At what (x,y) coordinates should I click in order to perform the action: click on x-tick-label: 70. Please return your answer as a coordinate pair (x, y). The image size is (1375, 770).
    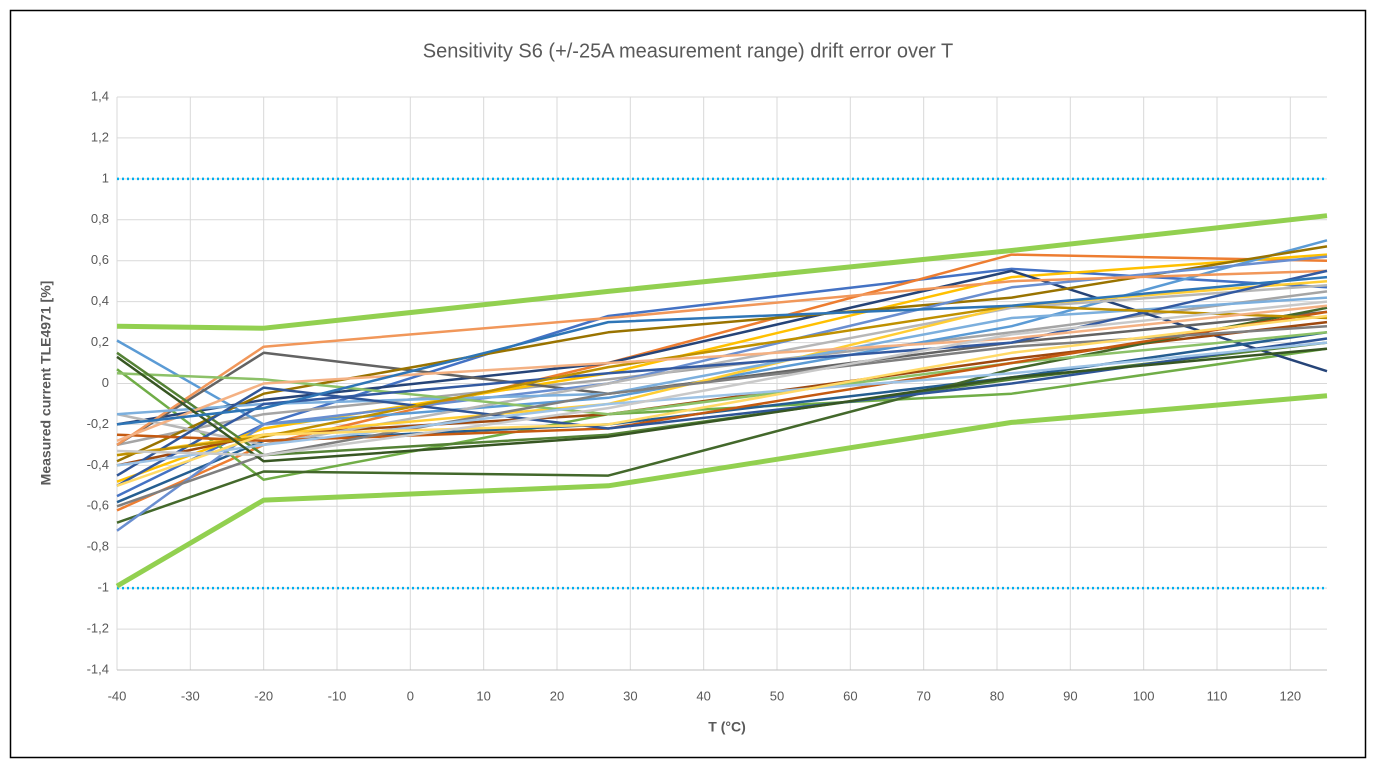
    Looking at the image, I should click on (923, 695).